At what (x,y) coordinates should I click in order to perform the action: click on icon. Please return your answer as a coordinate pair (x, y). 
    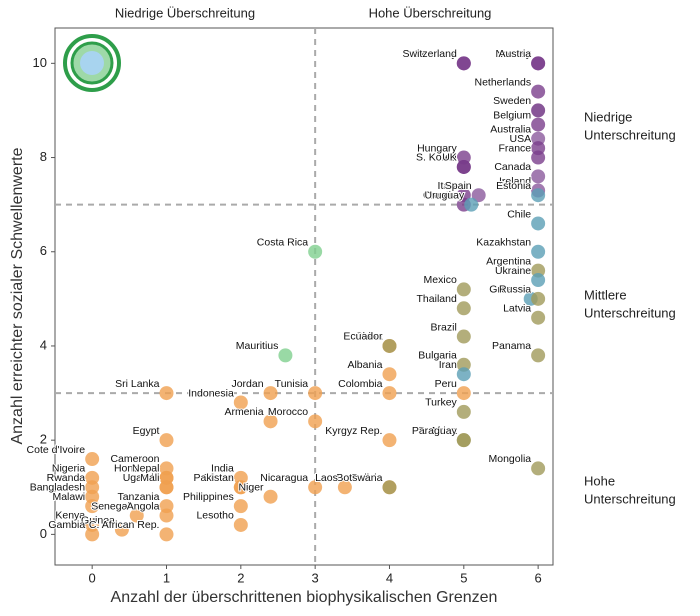
    Looking at the image, I should click on (92, 63).